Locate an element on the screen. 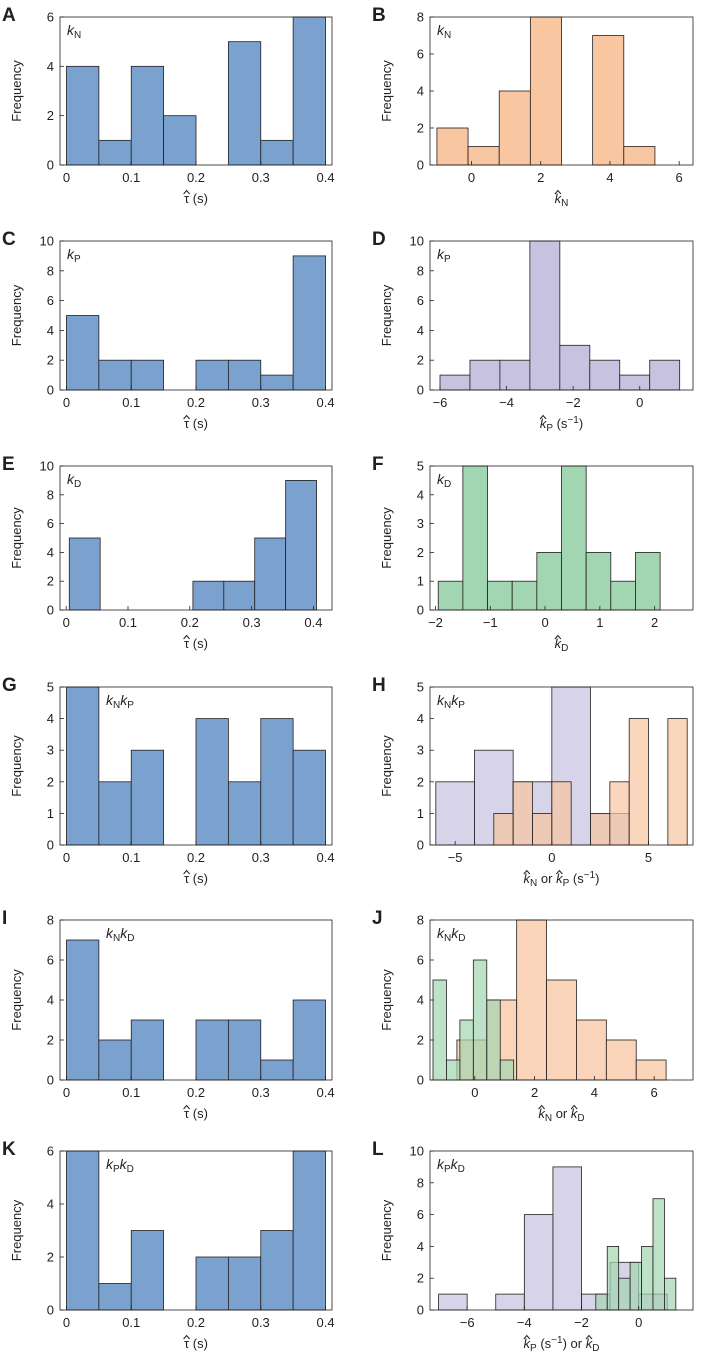 The image size is (704, 1362). panel-E: 0 2 4 6 8 10 0 0.1 0.2 0.3 0.4 E Frequency kD τ (s) is located at coordinates (167, 552).